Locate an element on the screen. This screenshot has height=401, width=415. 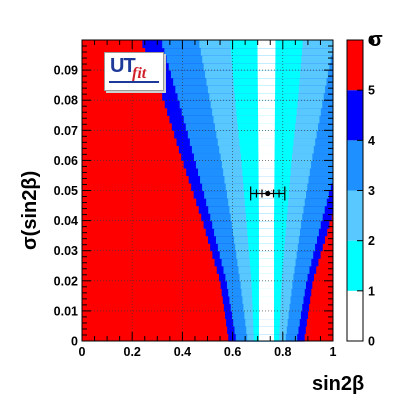
y-tick-label: 0.04 is located at coordinates (66, 221).